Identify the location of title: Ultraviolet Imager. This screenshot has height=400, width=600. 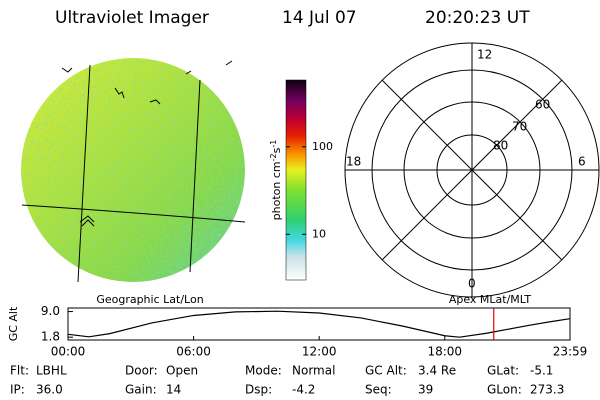
(132, 18).